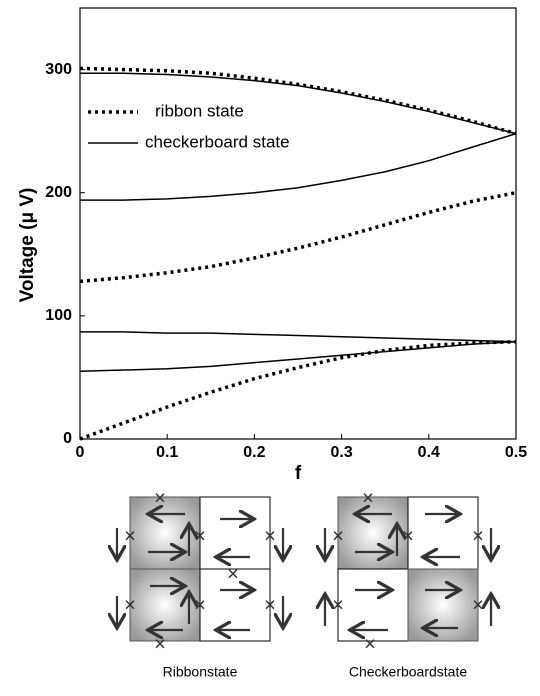 The height and width of the screenshot is (696, 540). Describe the element at coordinates (408, 672) in the screenshot. I see `diagram-label: Checkerboardstate` at that location.